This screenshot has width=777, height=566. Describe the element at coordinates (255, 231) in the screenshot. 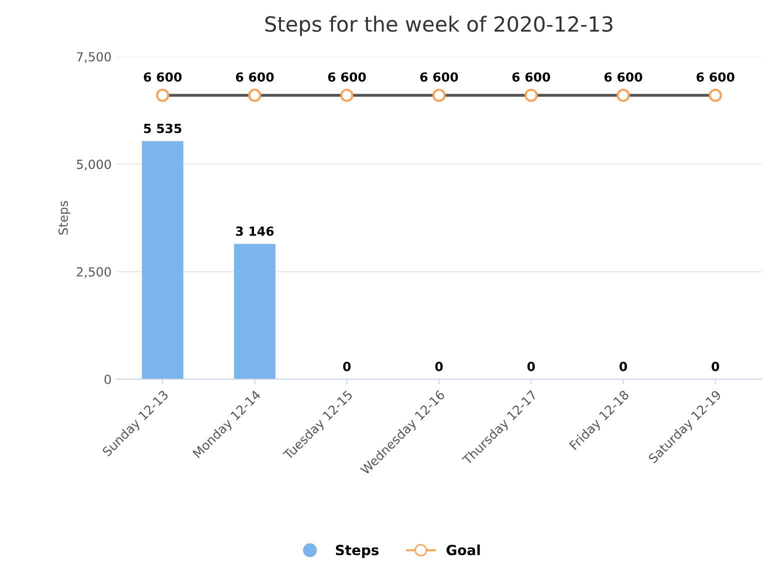

I see `data-label: 3 146` at that location.